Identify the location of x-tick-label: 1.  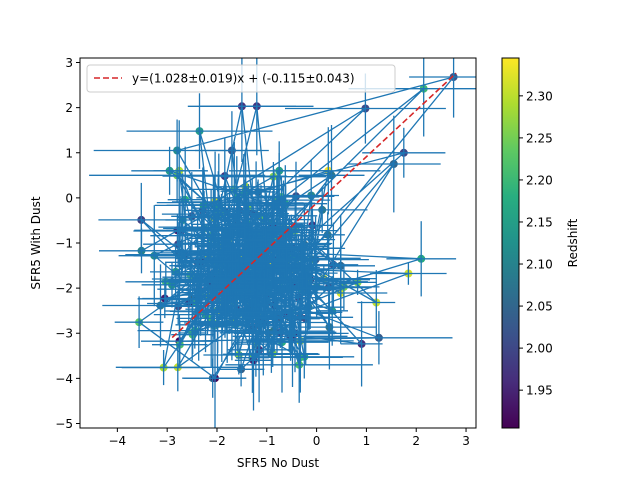
(367, 441).